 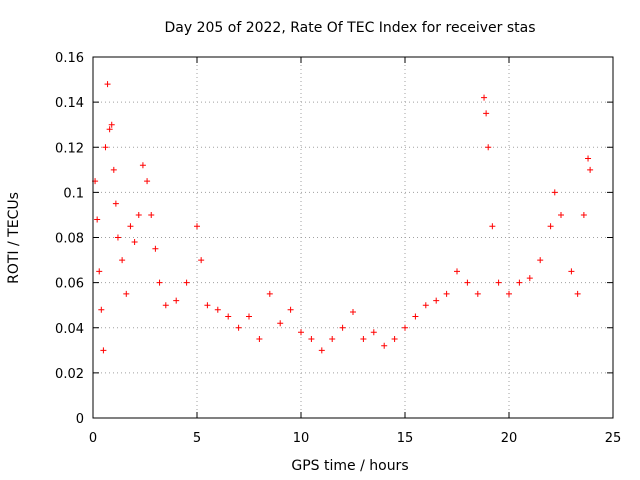 I want to click on y-tick-label: 0.04, so click(x=69, y=329).